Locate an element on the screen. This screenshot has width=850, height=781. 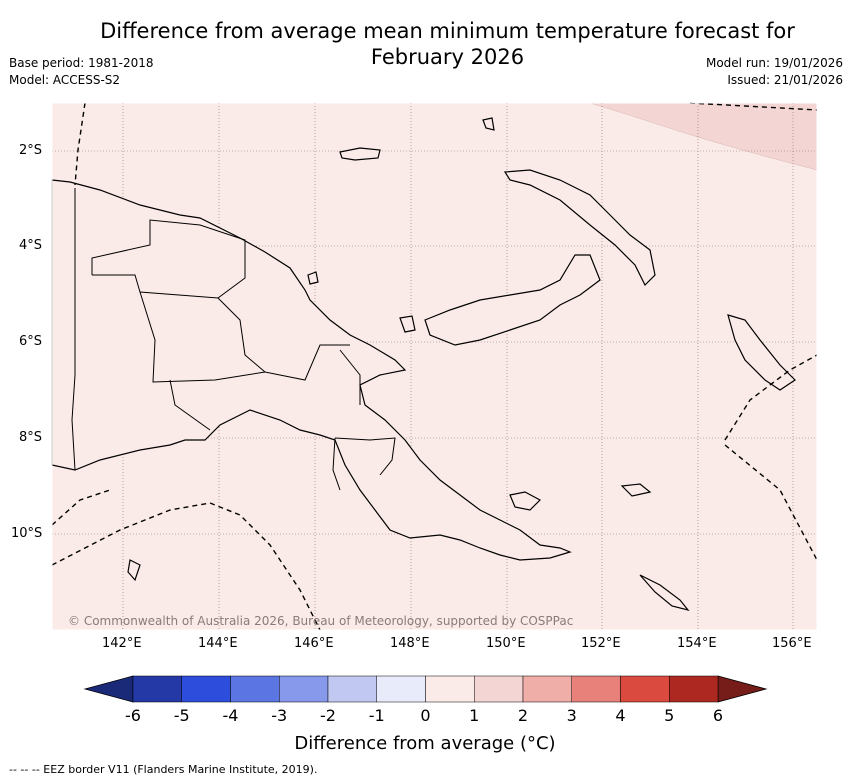
lat-label: 10°S is located at coordinates (27, 533).